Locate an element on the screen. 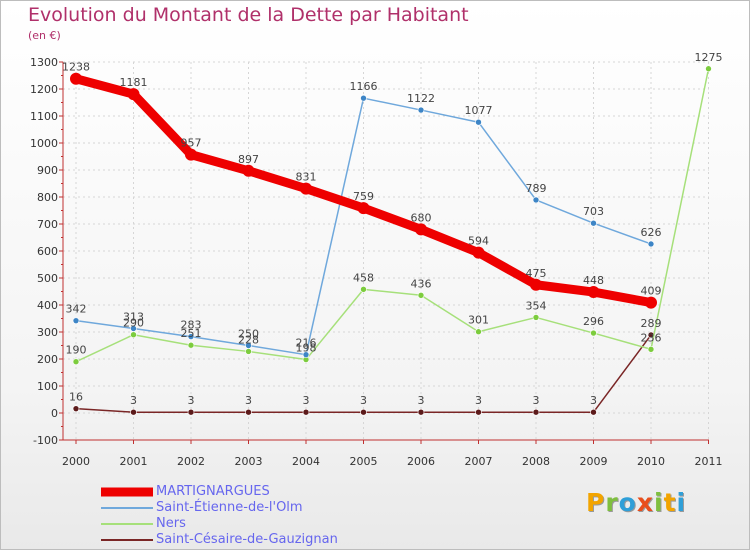 The image size is (750, 550). x-tick-label: 2006 is located at coordinates (421, 461).